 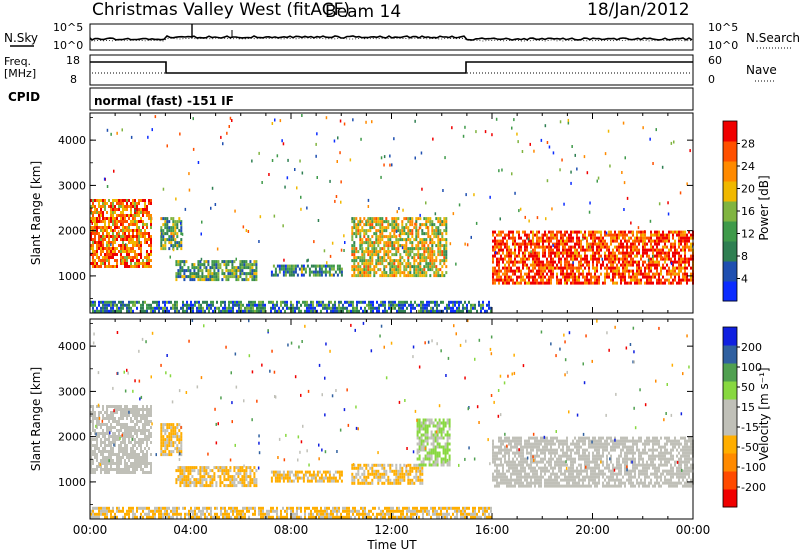 I want to click on velocity-colorbar-label: Velocity [m s⁻¹], so click(x=764, y=413).